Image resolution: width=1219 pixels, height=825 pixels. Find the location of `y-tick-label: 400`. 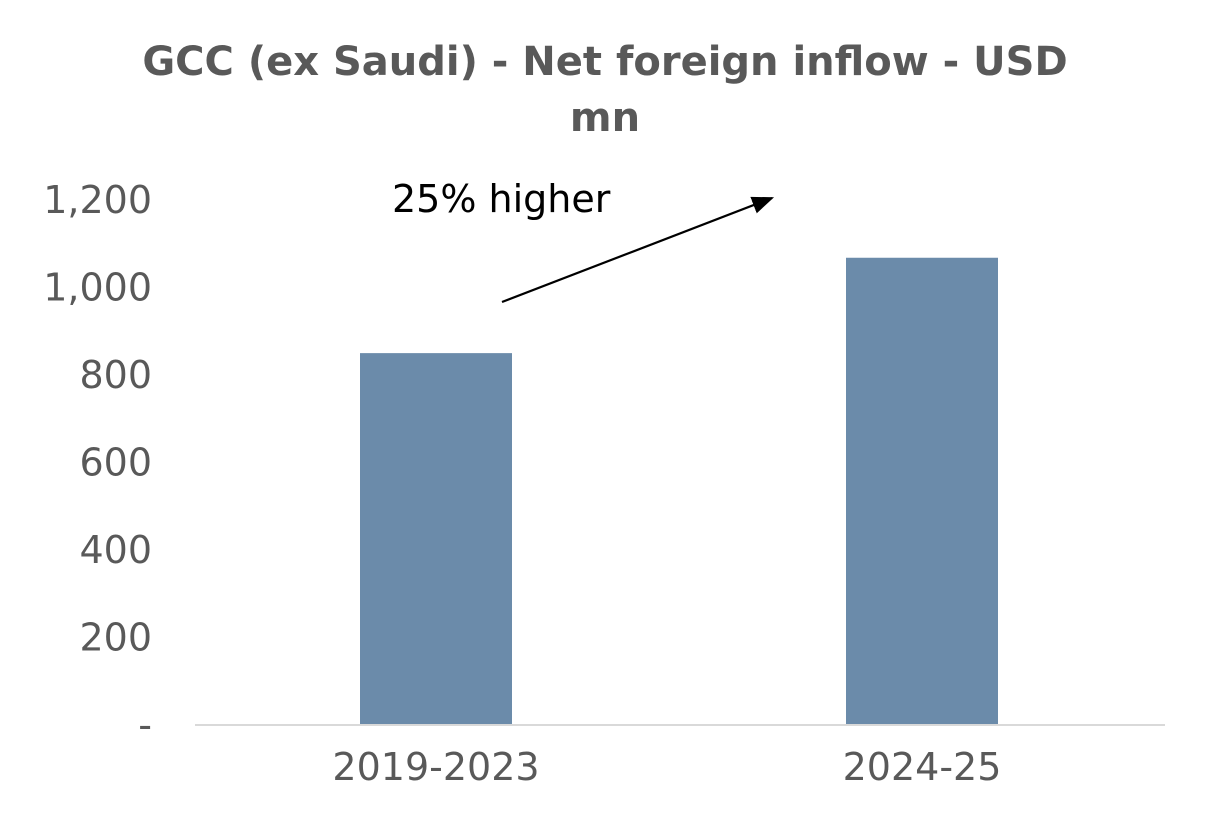

y-tick-label: 400 is located at coordinates (115, 550).